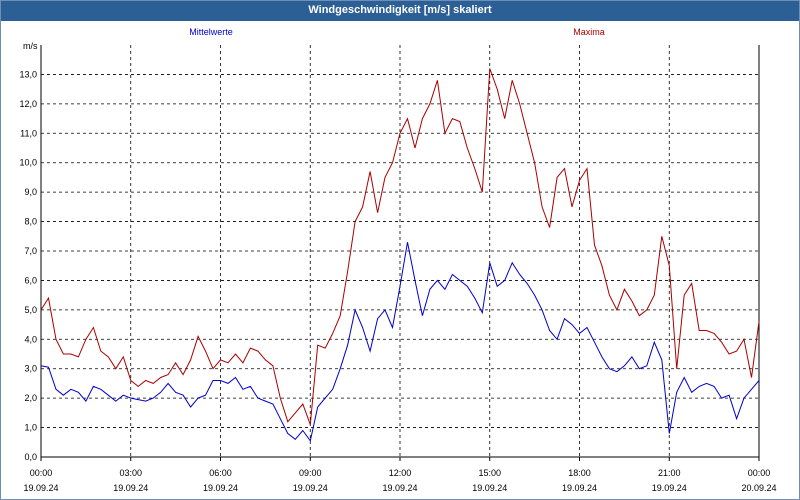 This screenshot has width=800, height=500. I want to click on x-tick-time: 21:00, so click(669, 473).